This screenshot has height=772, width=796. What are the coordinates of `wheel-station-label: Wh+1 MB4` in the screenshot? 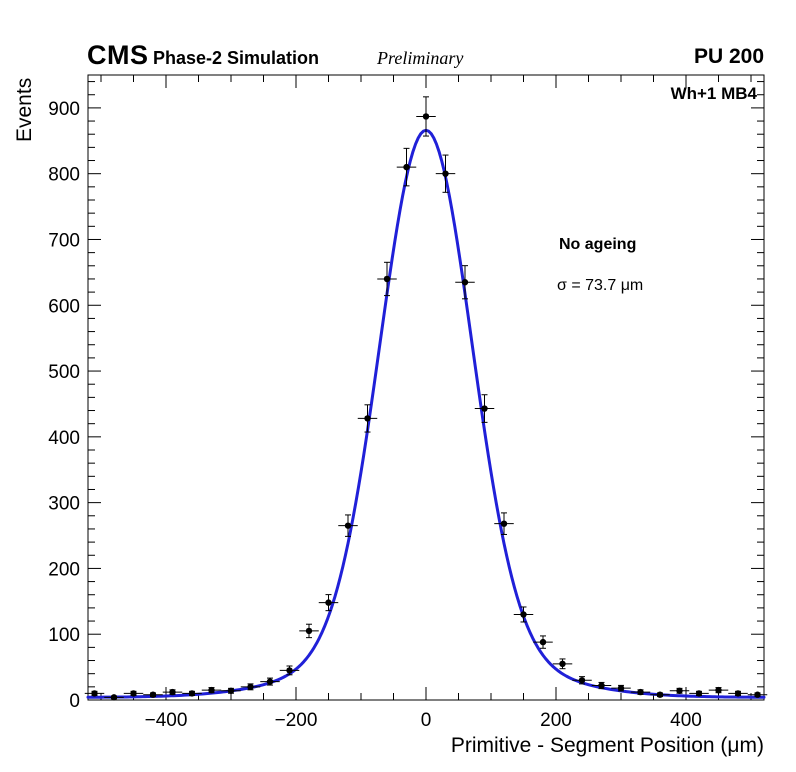 It's located at (713, 93).